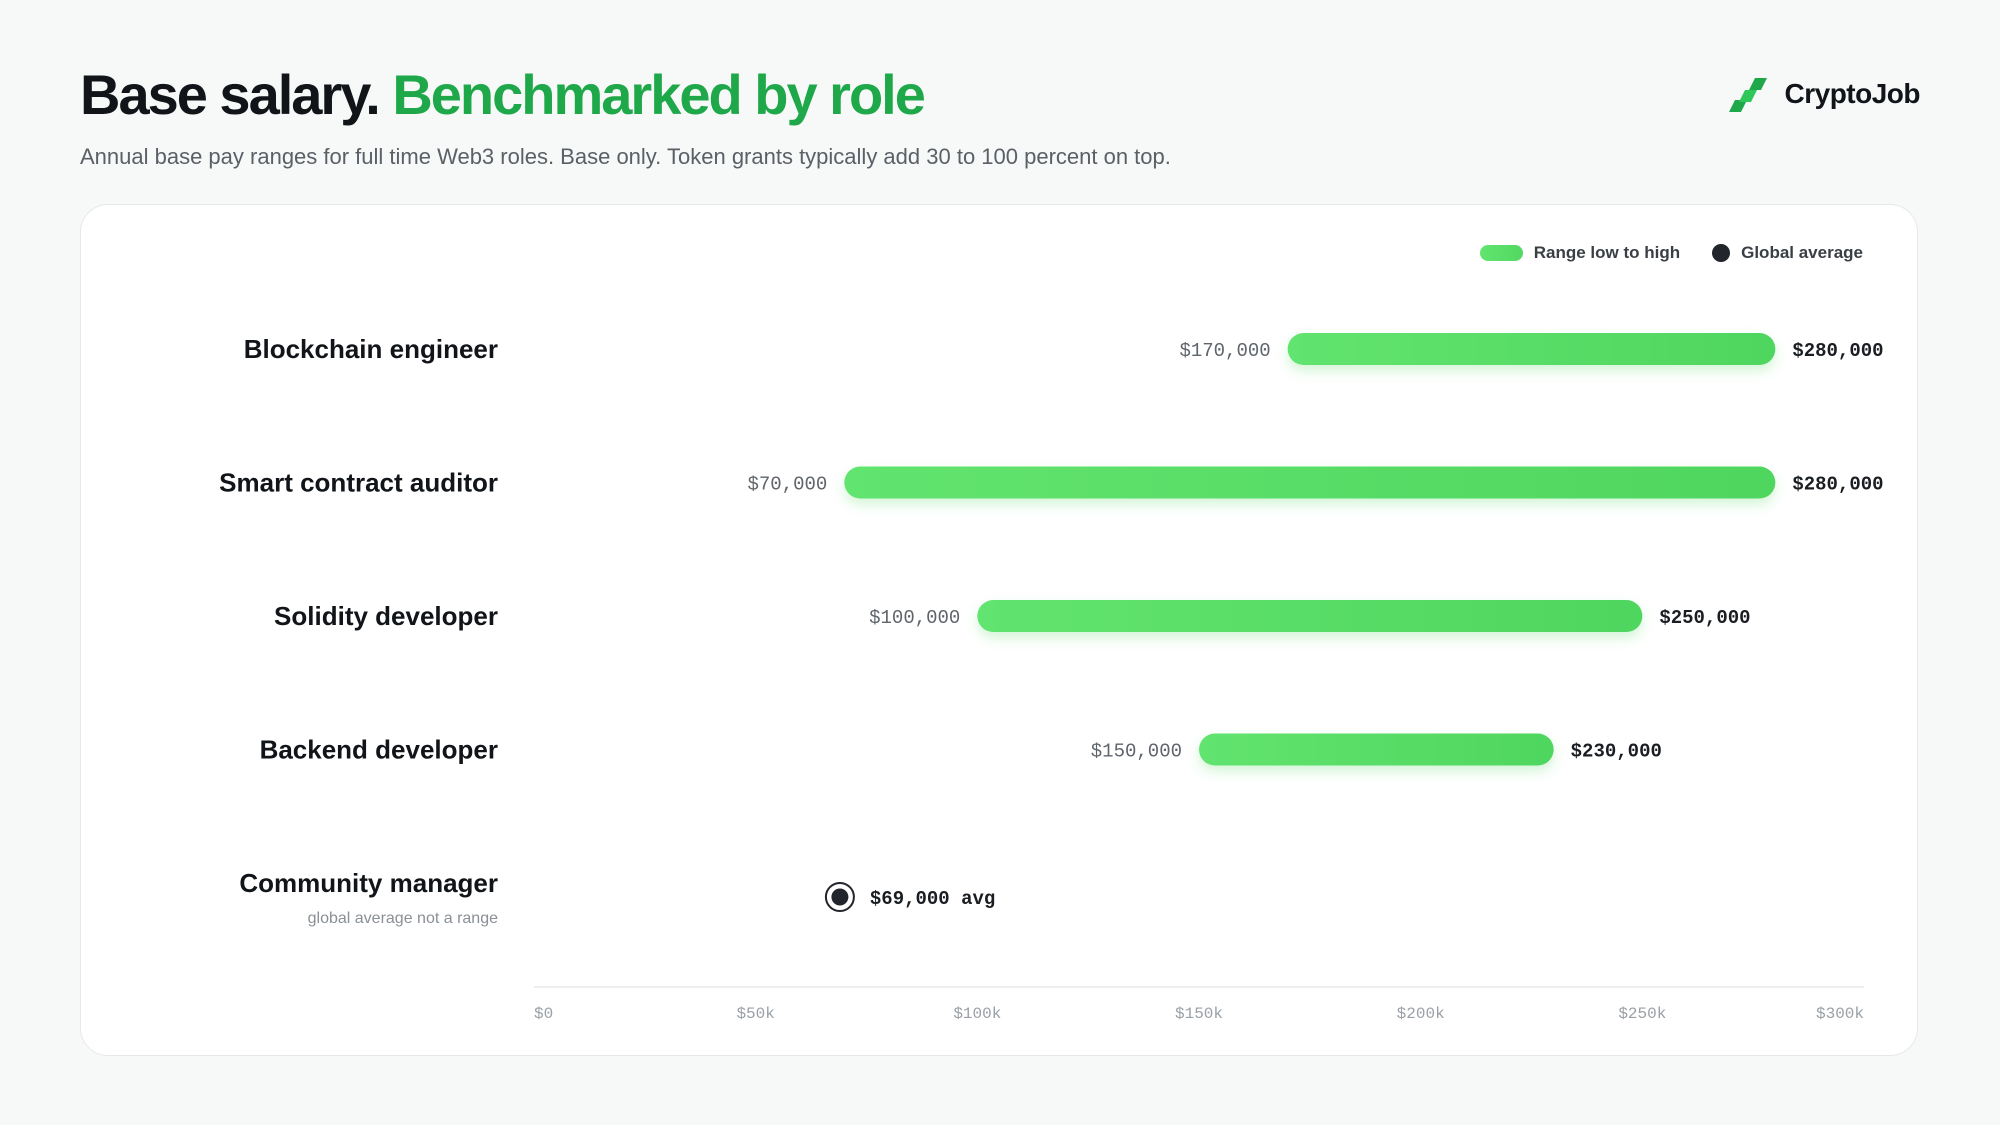 The image size is (2000, 1125). I want to click on brand-logo: CryptoJob, so click(1824, 94).